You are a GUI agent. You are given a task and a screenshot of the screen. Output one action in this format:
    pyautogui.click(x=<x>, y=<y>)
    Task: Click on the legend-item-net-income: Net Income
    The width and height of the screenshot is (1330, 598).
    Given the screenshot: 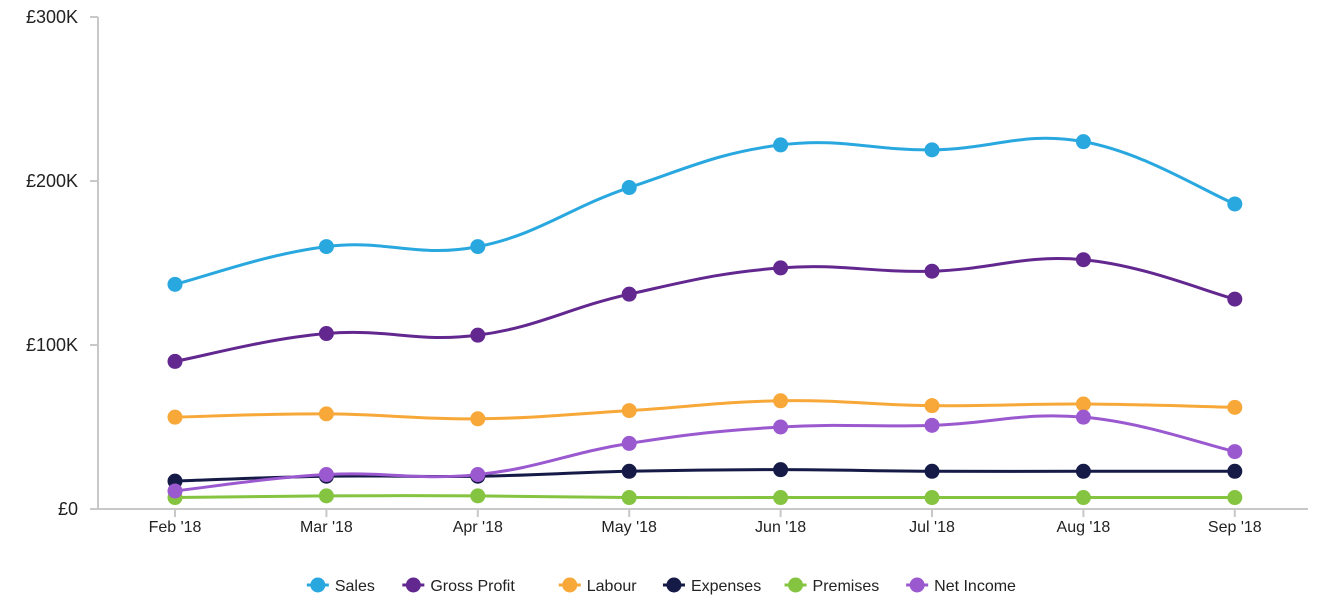 What is the action you would take?
    pyautogui.click(x=961, y=586)
    